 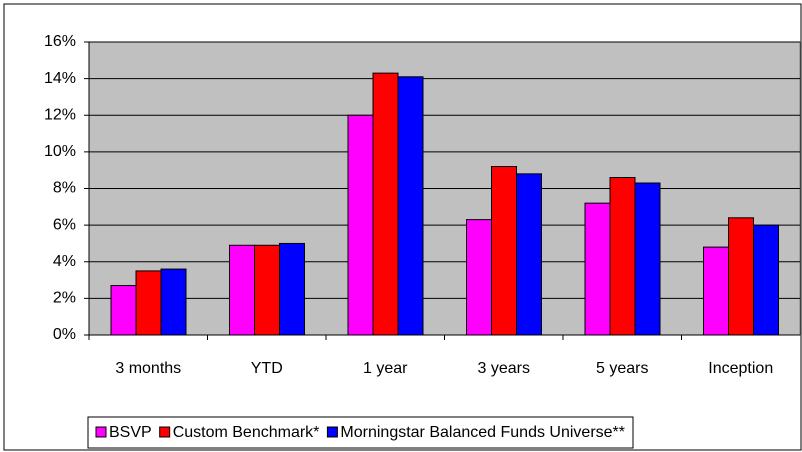 What do you see at coordinates (740, 368) in the screenshot?
I see `x-tick-label: Inception` at bounding box center [740, 368].